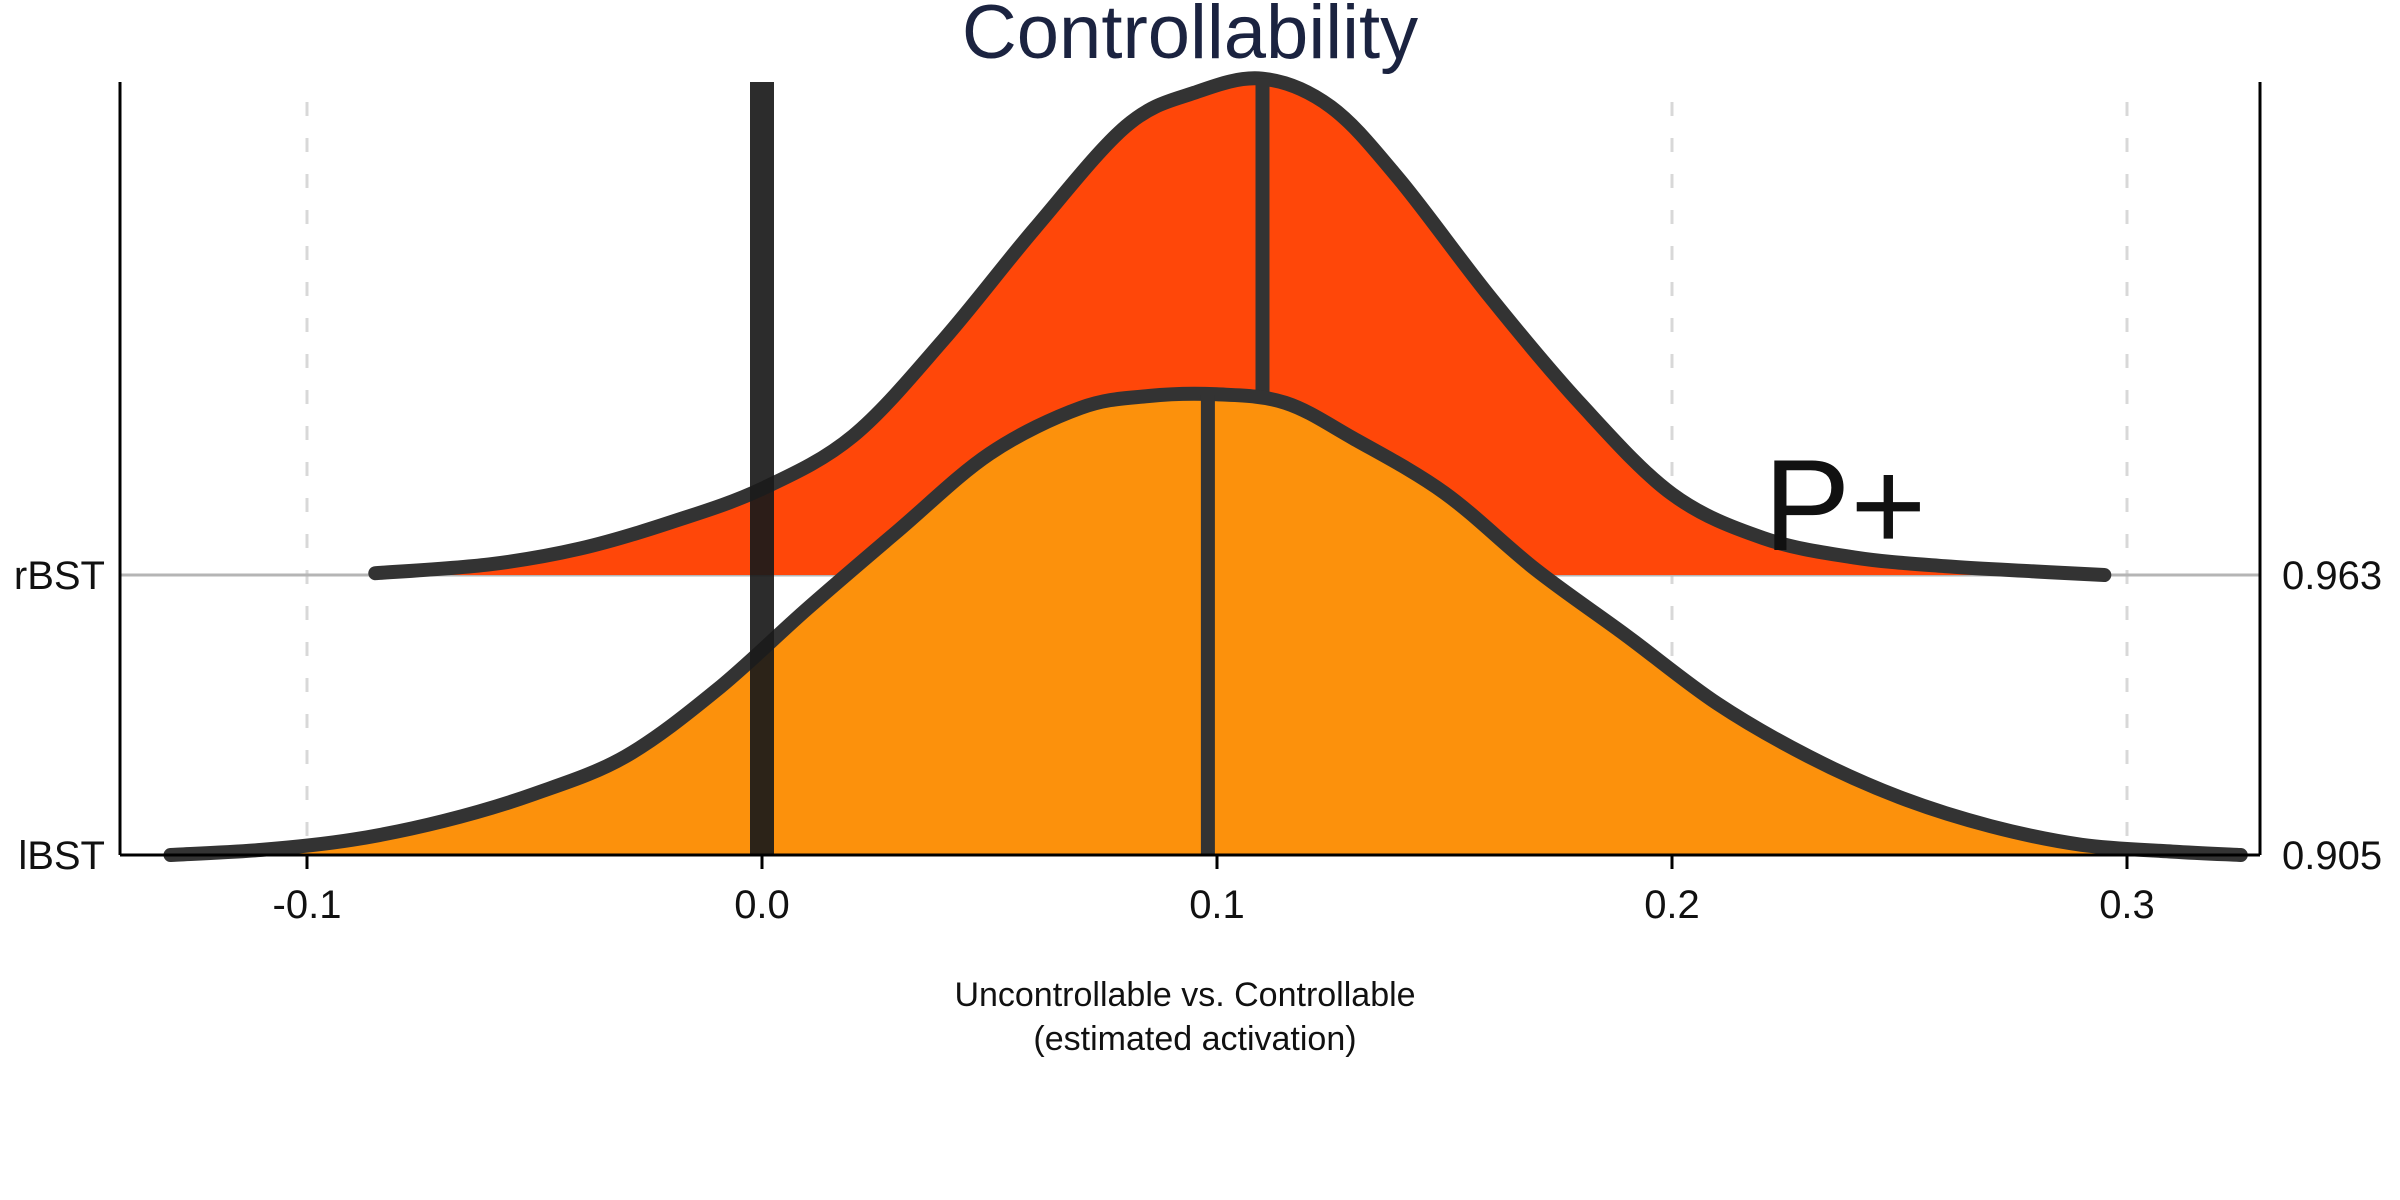  What do you see at coordinates (1217, 905) in the screenshot?
I see `x-tick-label-2: 0.1` at bounding box center [1217, 905].